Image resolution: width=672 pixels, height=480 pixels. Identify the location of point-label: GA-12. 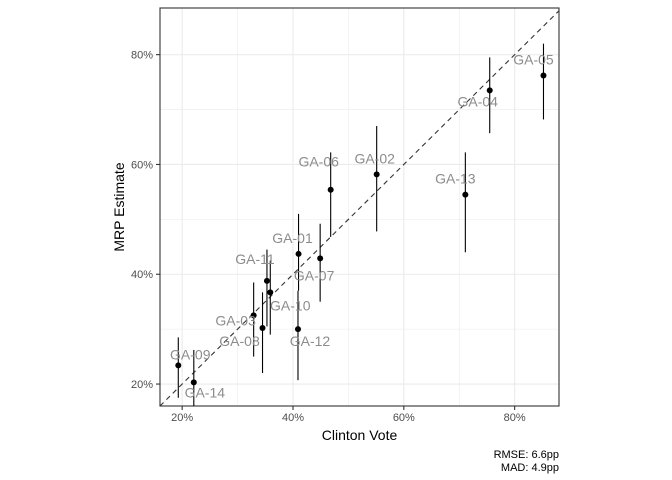
(310, 341).